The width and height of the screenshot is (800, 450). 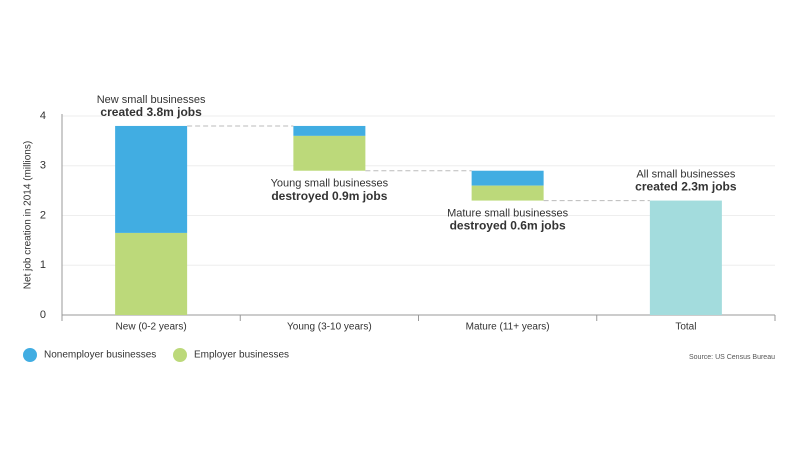 What do you see at coordinates (508, 213) in the screenshot?
I see `annotation: Mature small businesses` at bounding box center [508, 213].